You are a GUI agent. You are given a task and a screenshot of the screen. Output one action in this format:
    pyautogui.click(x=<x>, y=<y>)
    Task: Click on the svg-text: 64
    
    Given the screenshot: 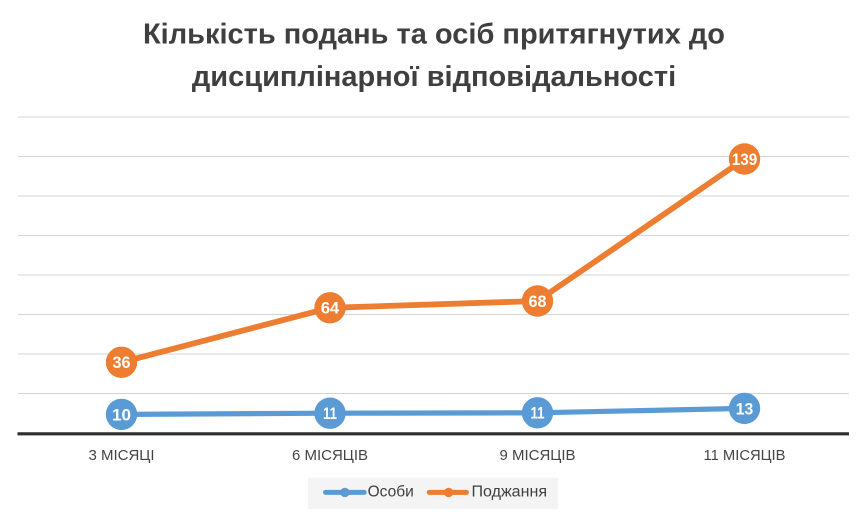 What is the action you would take?
    pyautogui.click(x=330, y=309)
    